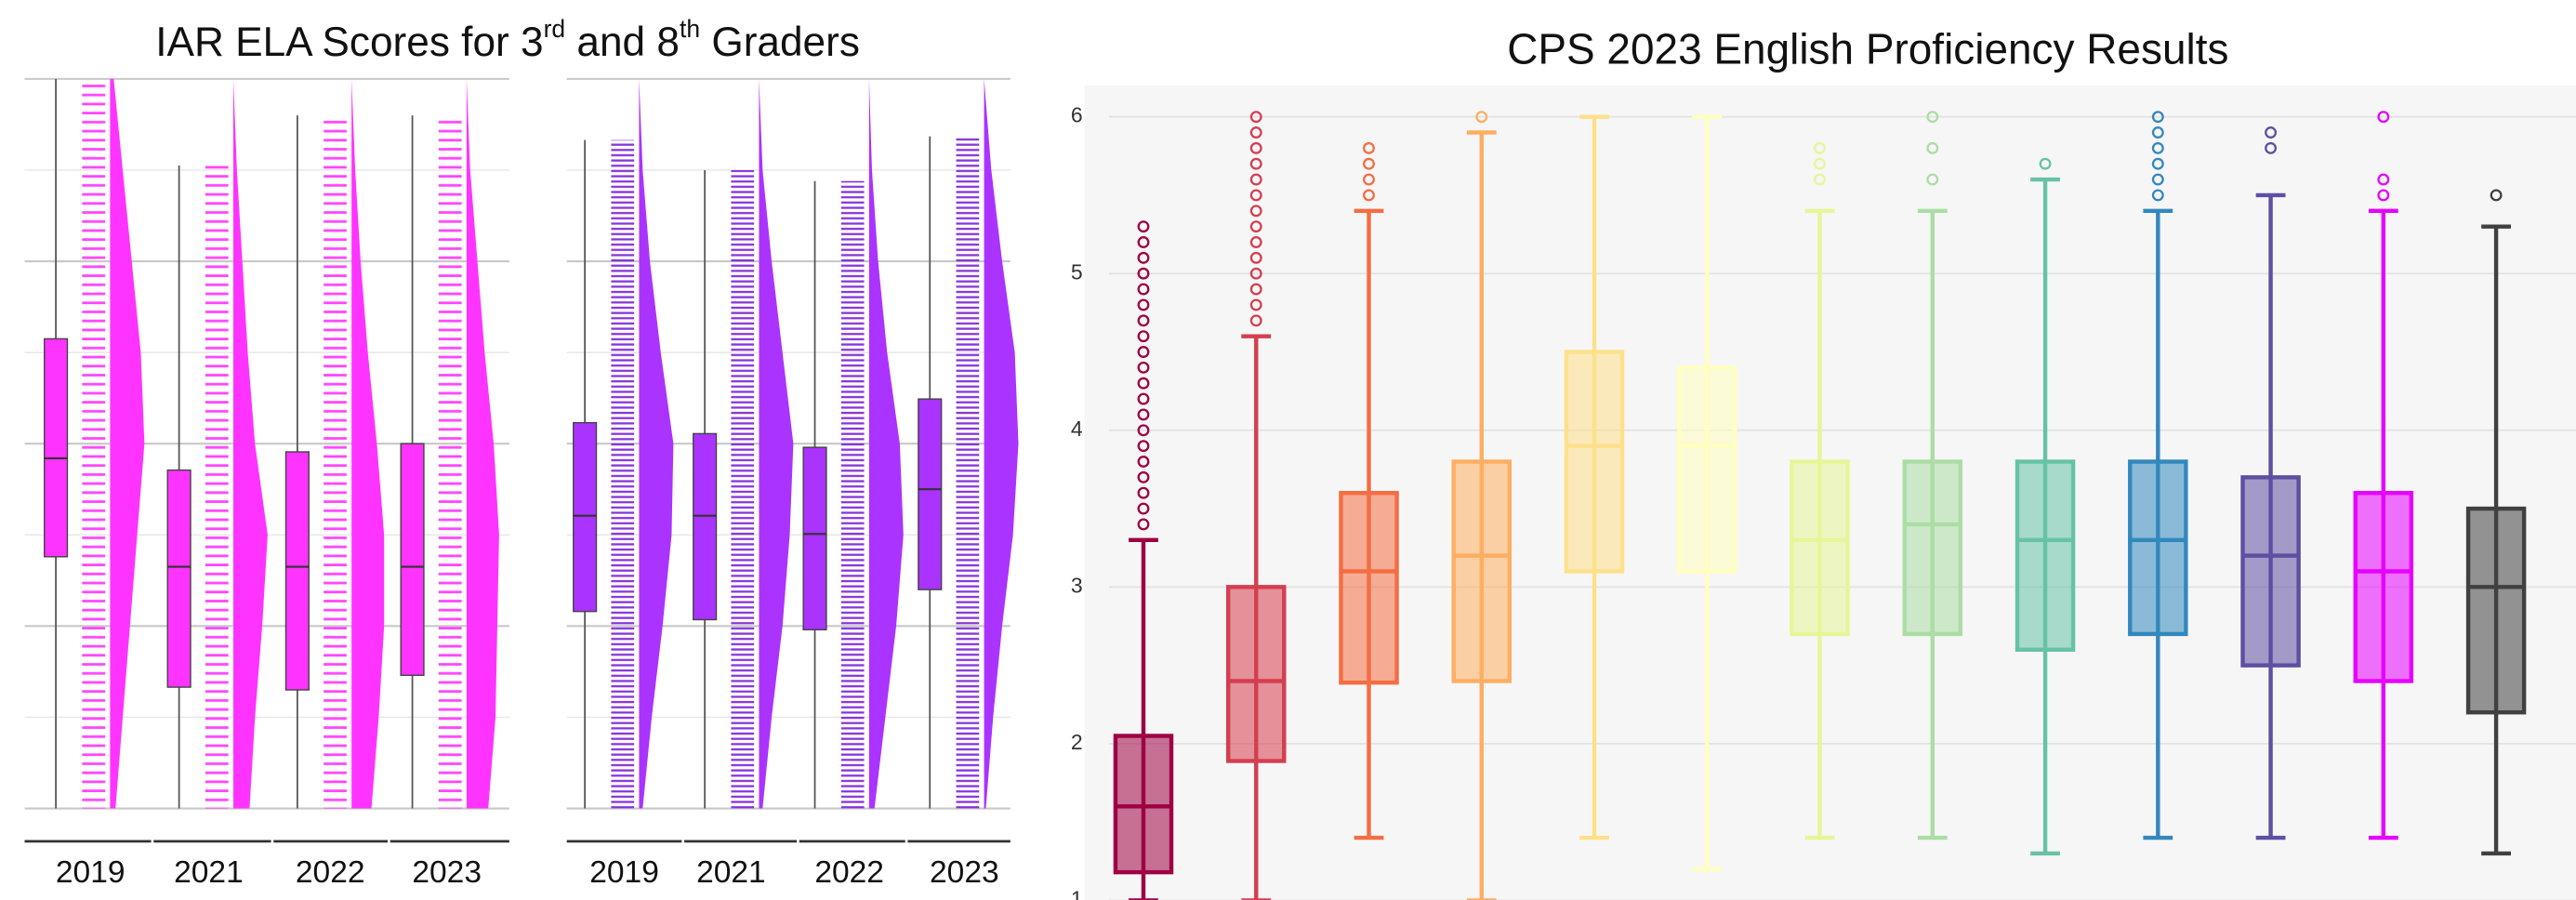  What do you see at coordinates (447, 872) in the screenshot?
I see `x-tick-label: 2023` at bounding box center [447, 872].